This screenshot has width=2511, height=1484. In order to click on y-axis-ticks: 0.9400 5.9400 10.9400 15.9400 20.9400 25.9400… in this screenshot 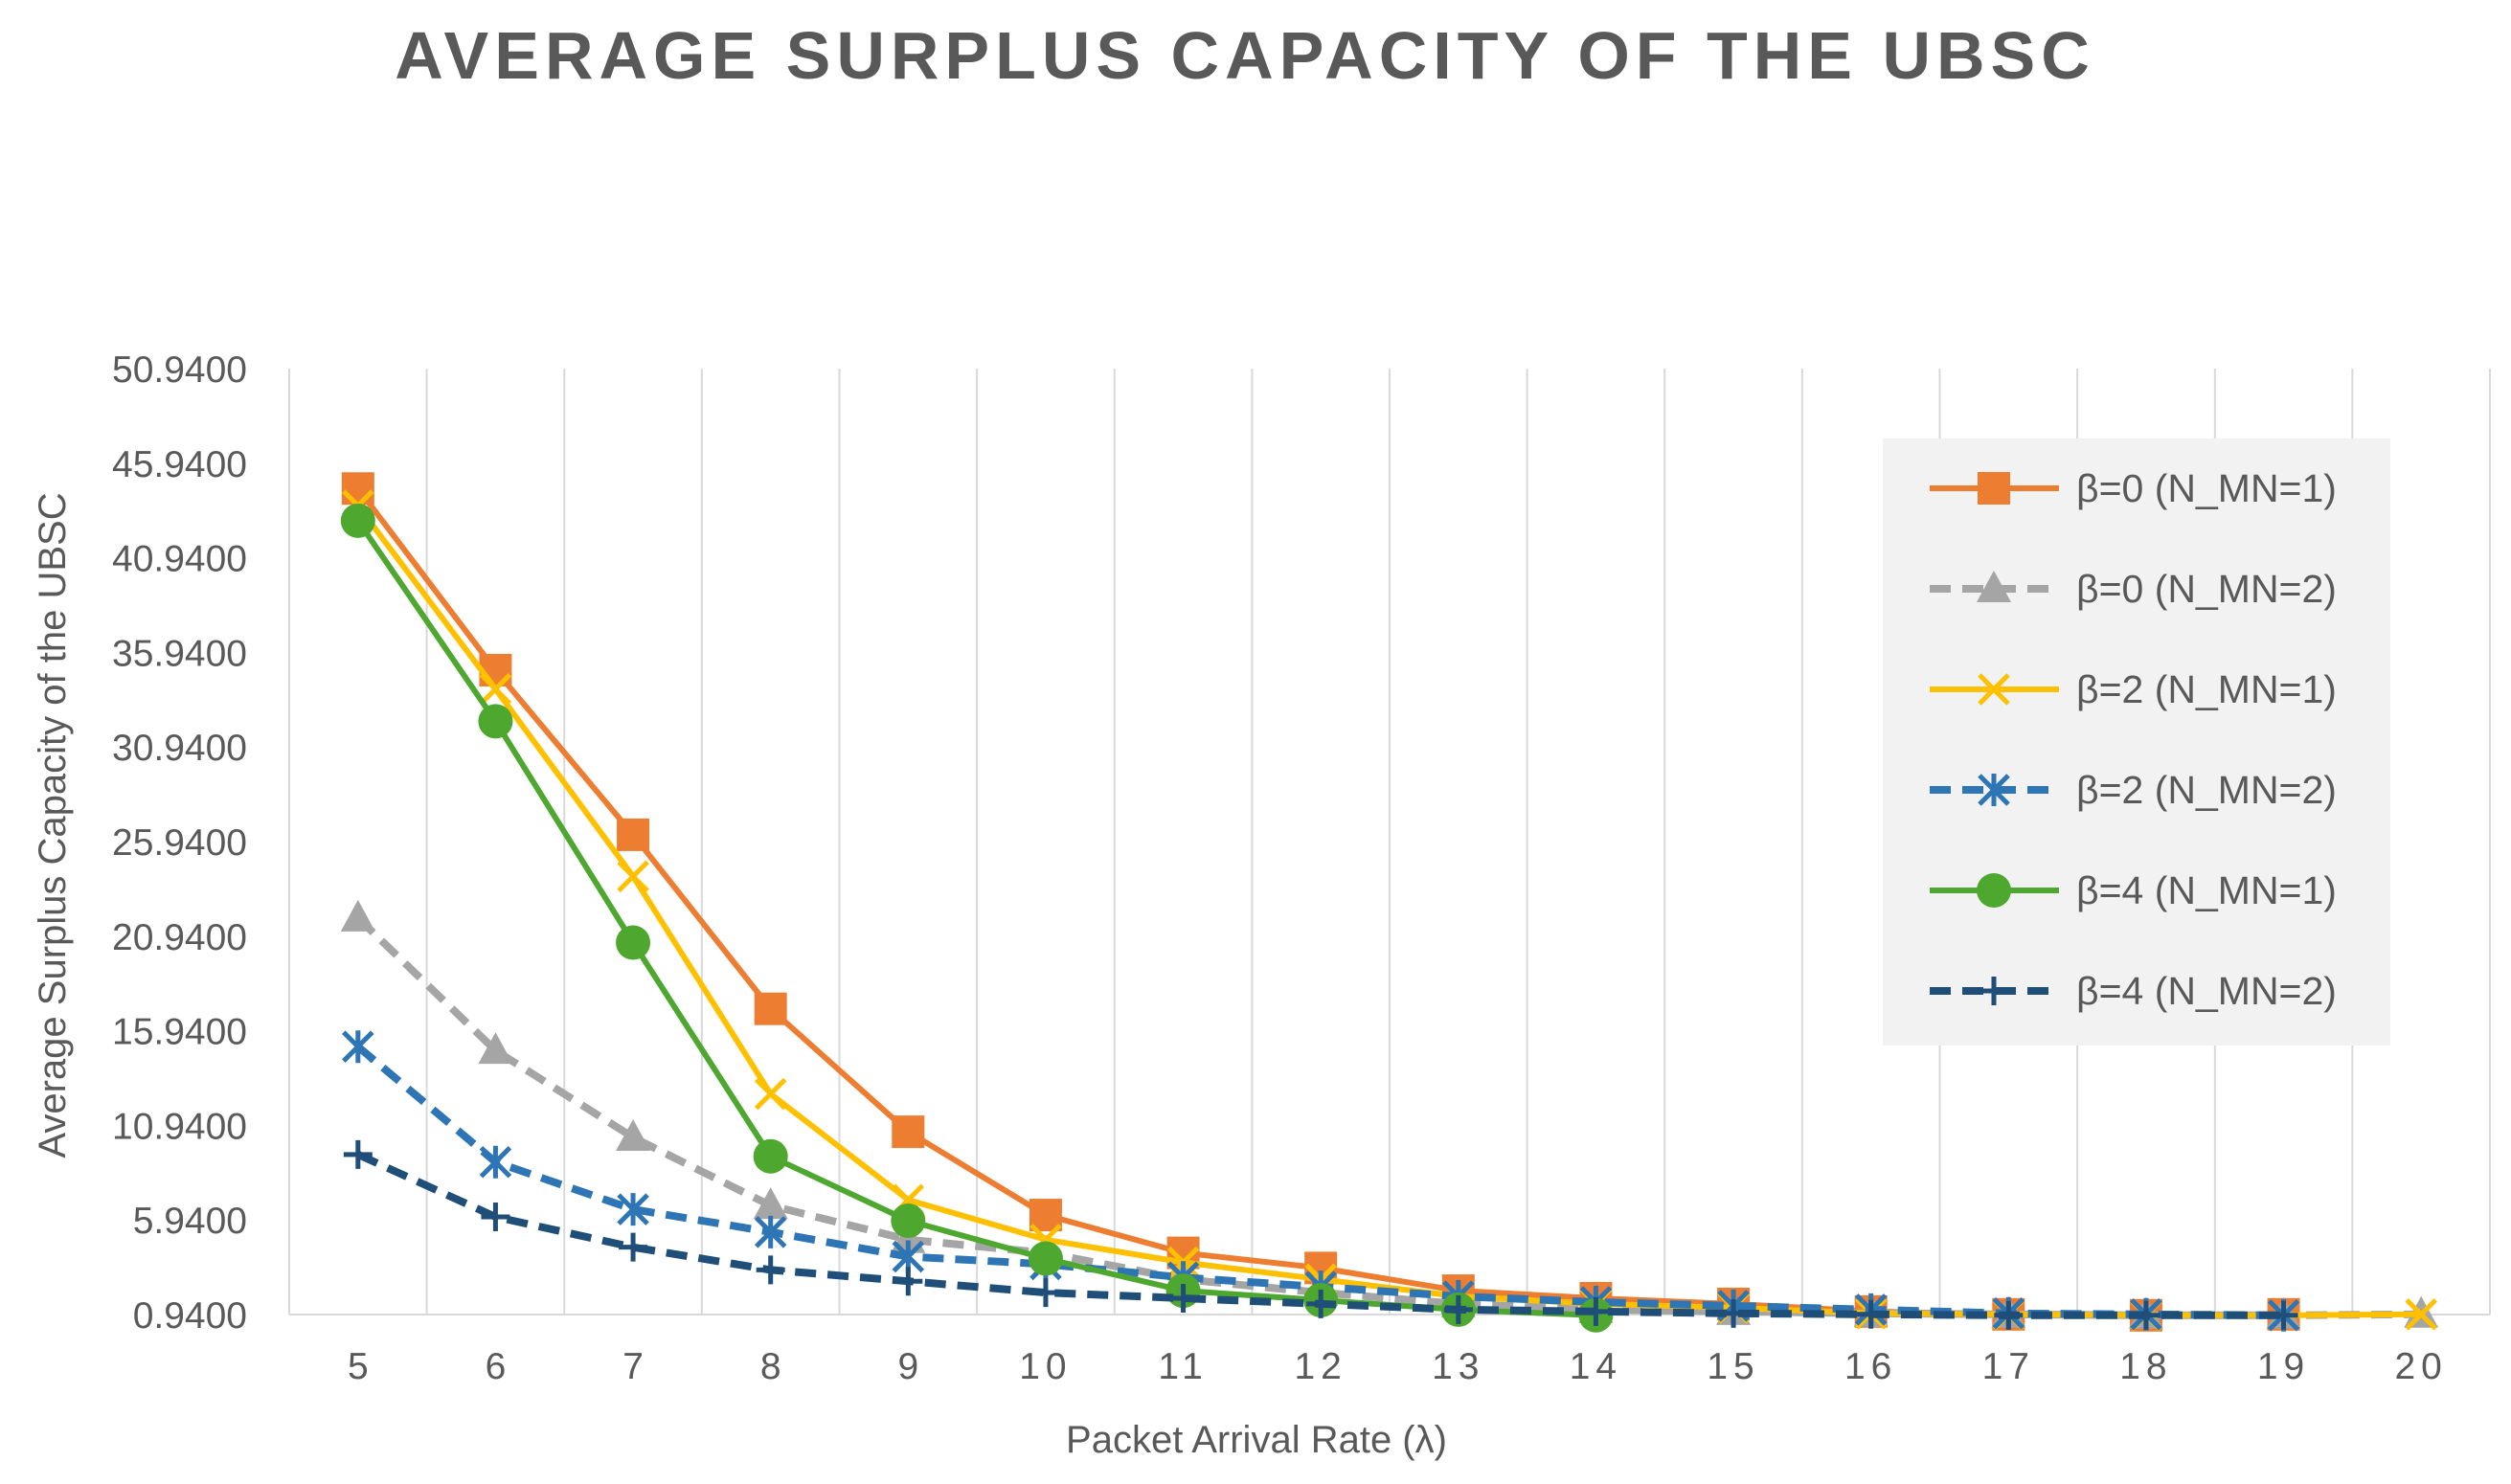, I will do `click(179, 843)`.